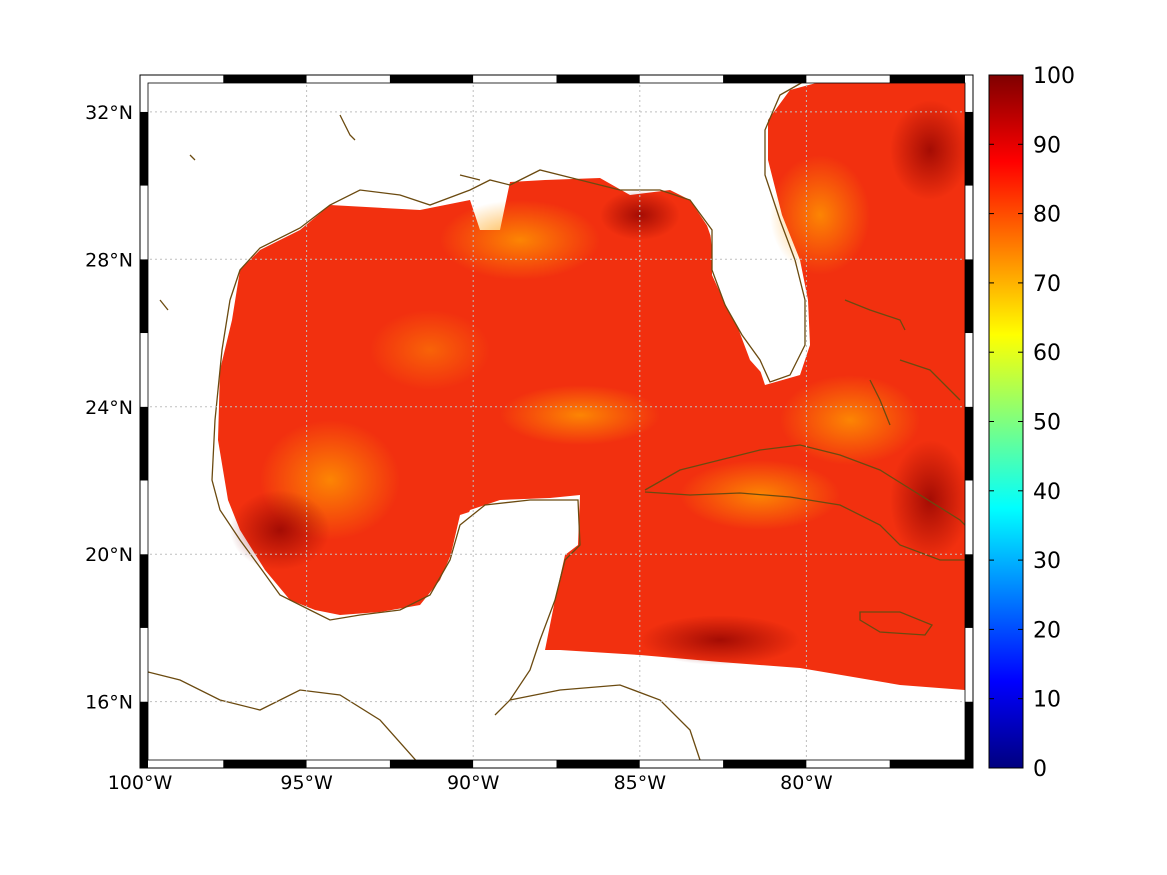 Image resolution: width=1167 pixels, height=875 pixels. Describe the element at coordinates (473, 783) in the screenshot. I see `lon-tick-label: 90°W` at that location.